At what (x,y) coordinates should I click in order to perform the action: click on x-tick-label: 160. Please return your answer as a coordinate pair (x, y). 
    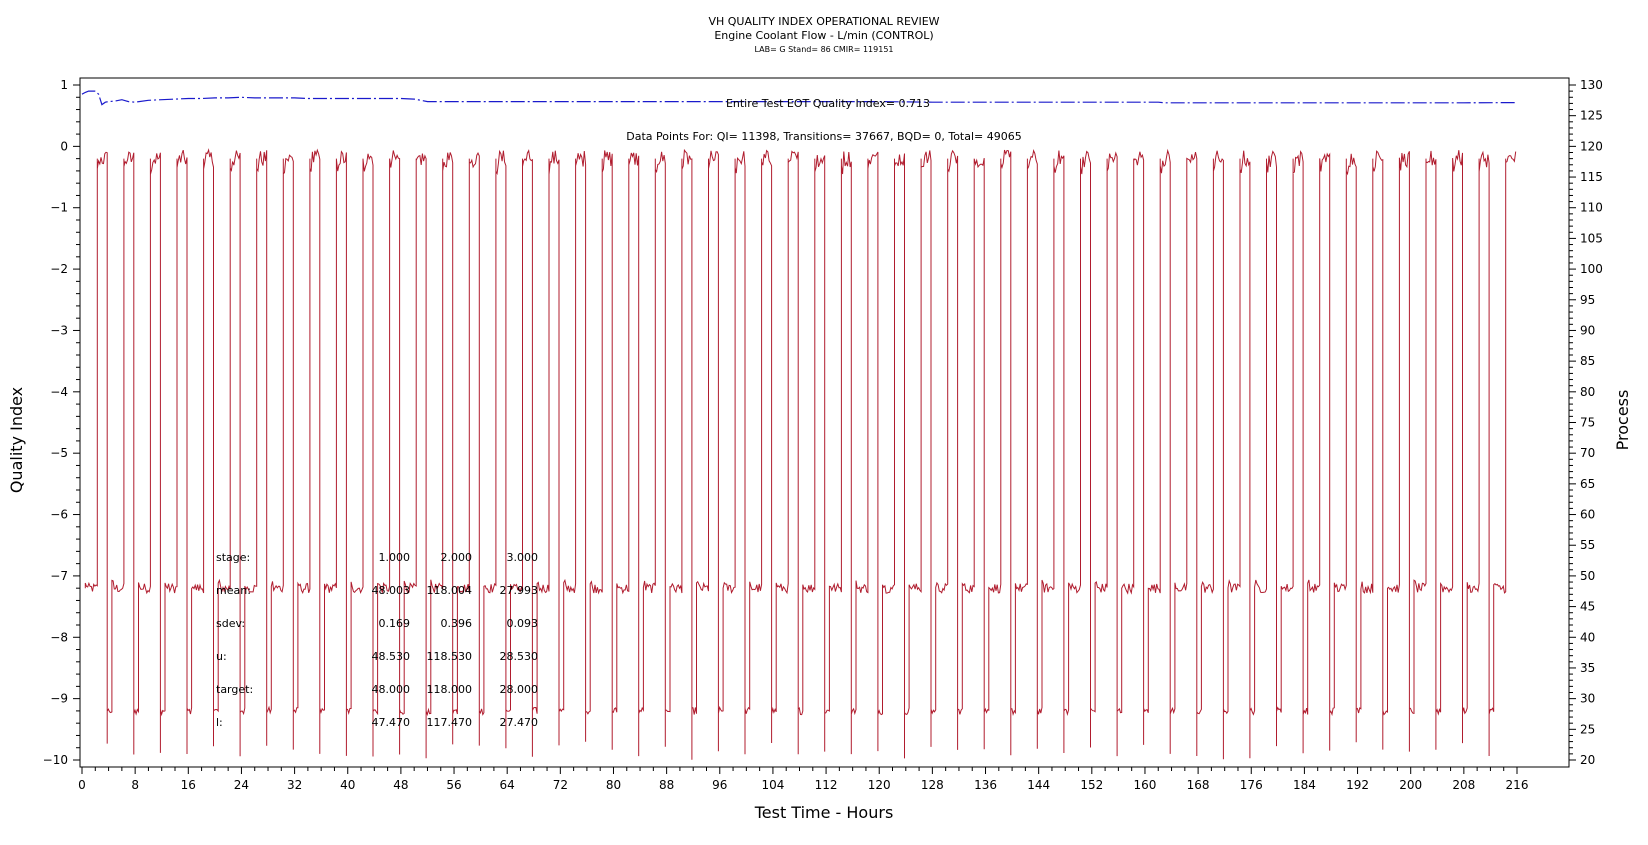
    Looking at the image, I should click on (1145, 785).